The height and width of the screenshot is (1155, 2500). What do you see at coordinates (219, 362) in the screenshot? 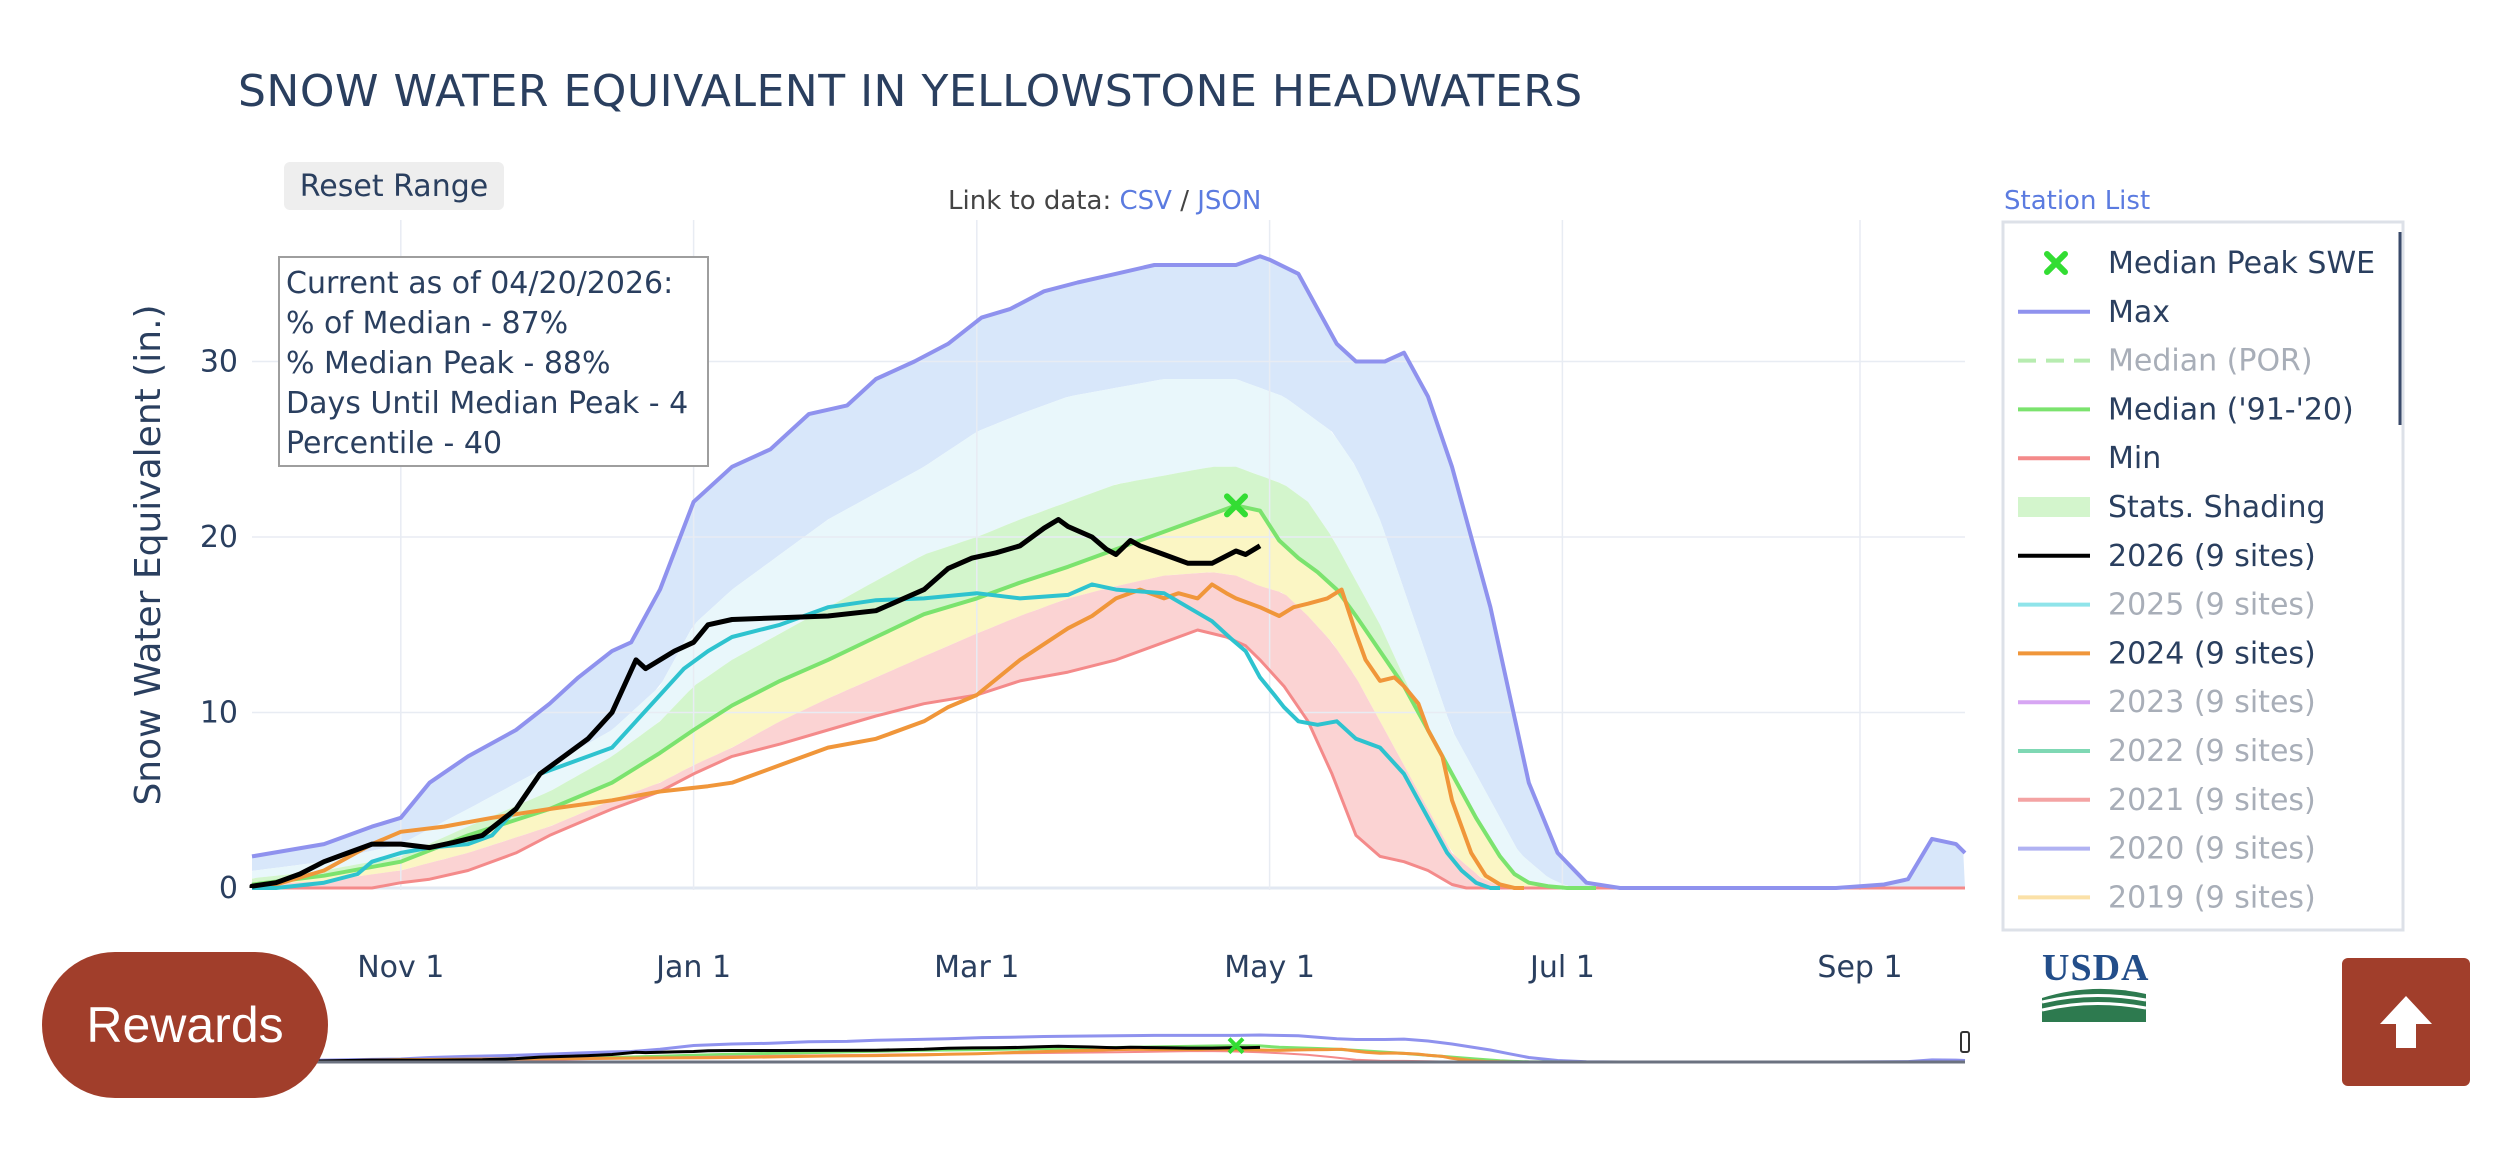
I see `y-tick-label: 30` at bounding box center [219, 362].